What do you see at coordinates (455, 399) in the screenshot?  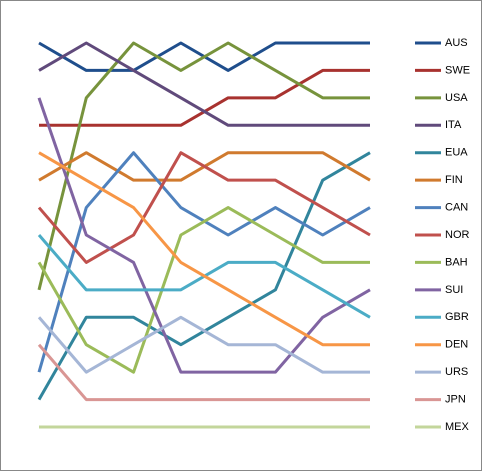 I see `legend-label: JPN` at bounding box center [455, 399].